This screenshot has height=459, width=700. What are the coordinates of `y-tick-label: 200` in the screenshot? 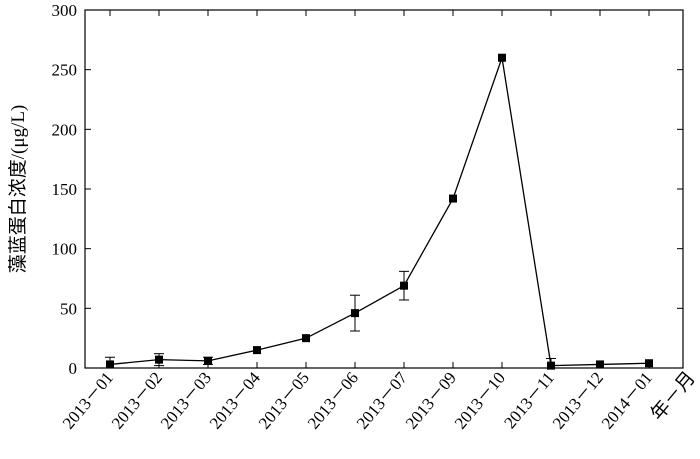 It's located at (65, 129).